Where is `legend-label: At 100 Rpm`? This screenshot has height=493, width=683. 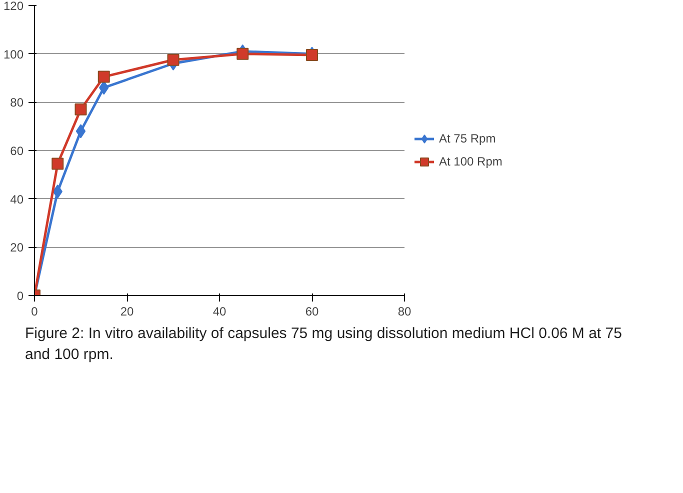
legend-label: At 100 Rpm is located at coordinates (470, 161).